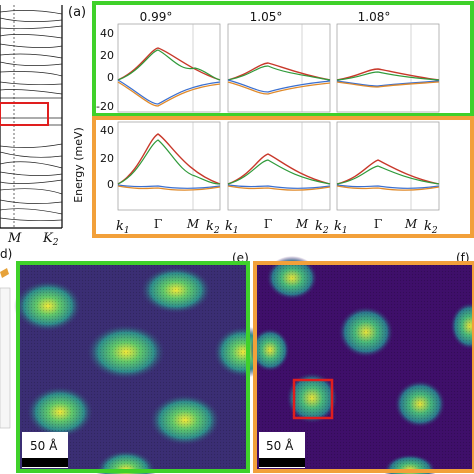  What do you see at coordinates (24, 114) in the screenshot?
I see `highlight-box` at bounding box center [24, 114].